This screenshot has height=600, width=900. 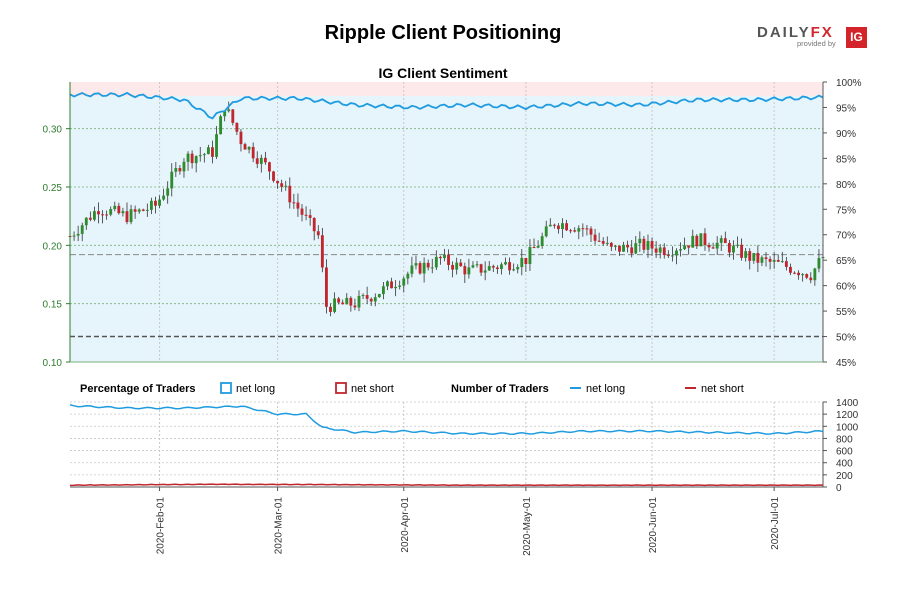 What do you see at coordinates (372, 389) in the screenshot?
I see `legend-pct-short-label: net short` at bounding box center [372, 389].